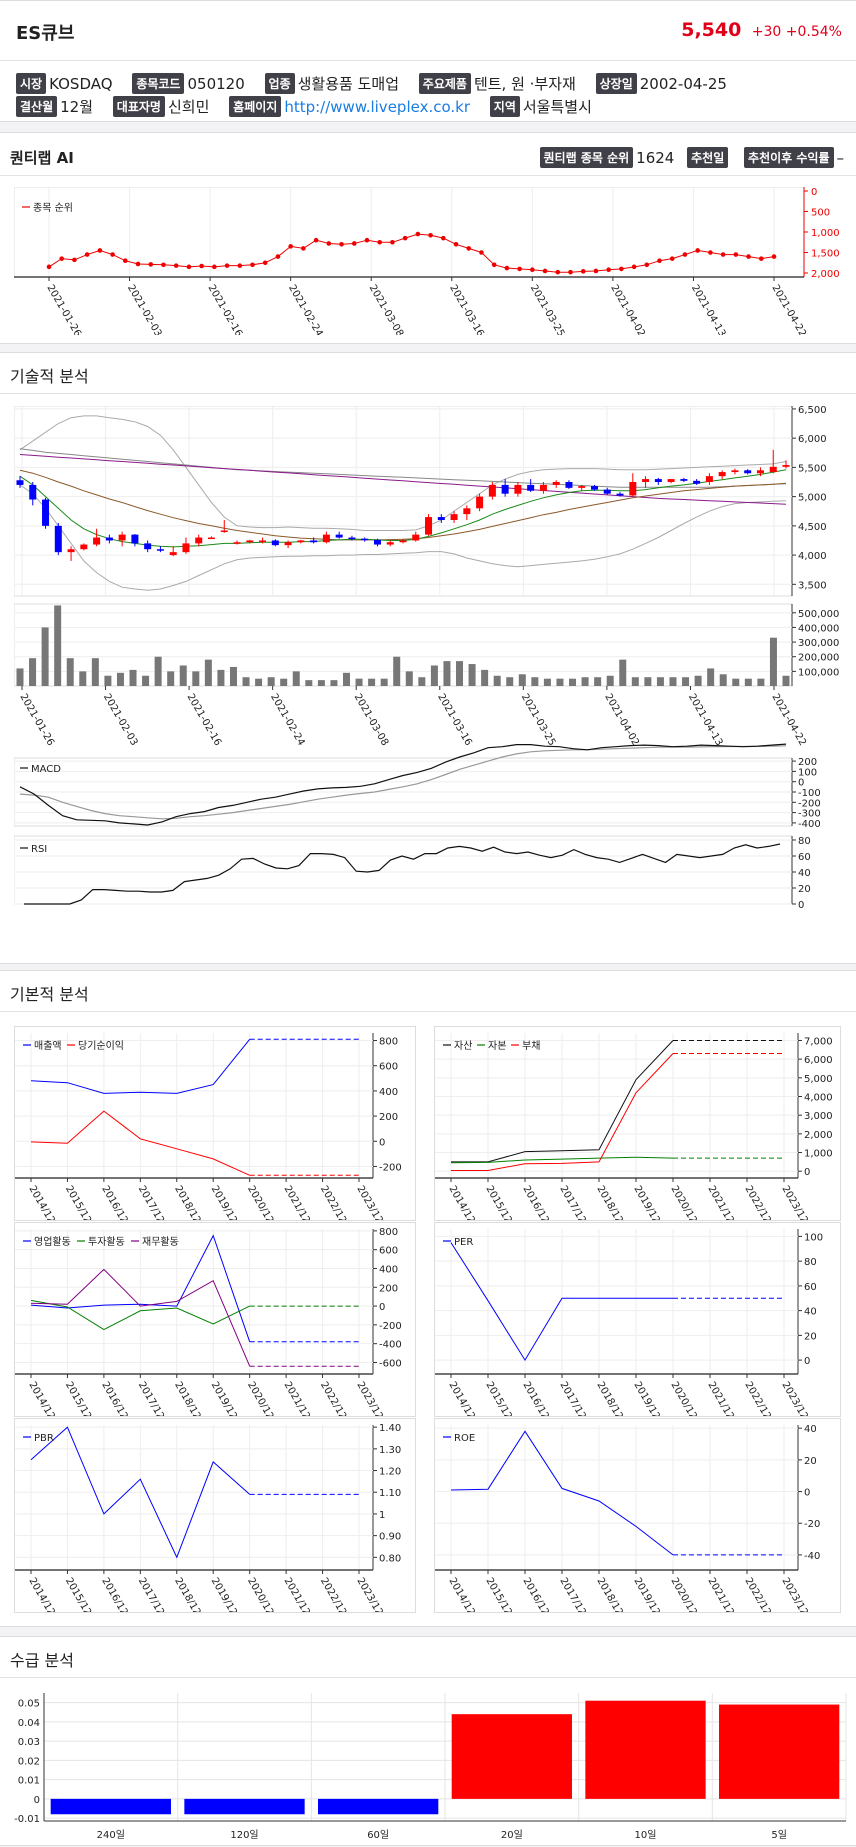 This screenshot has height=1847, width=856. Describe the element at coordinates (49, 376) in the screenshot. I see `technical-title: 기술적 분석` at that location.